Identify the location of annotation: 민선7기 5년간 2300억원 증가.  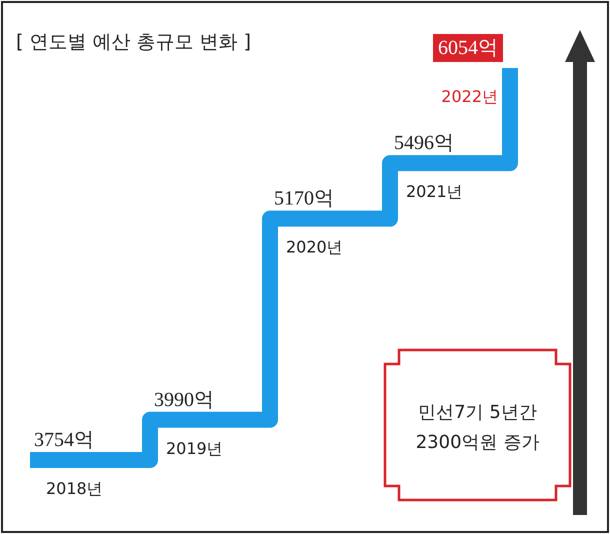
(478, 427).